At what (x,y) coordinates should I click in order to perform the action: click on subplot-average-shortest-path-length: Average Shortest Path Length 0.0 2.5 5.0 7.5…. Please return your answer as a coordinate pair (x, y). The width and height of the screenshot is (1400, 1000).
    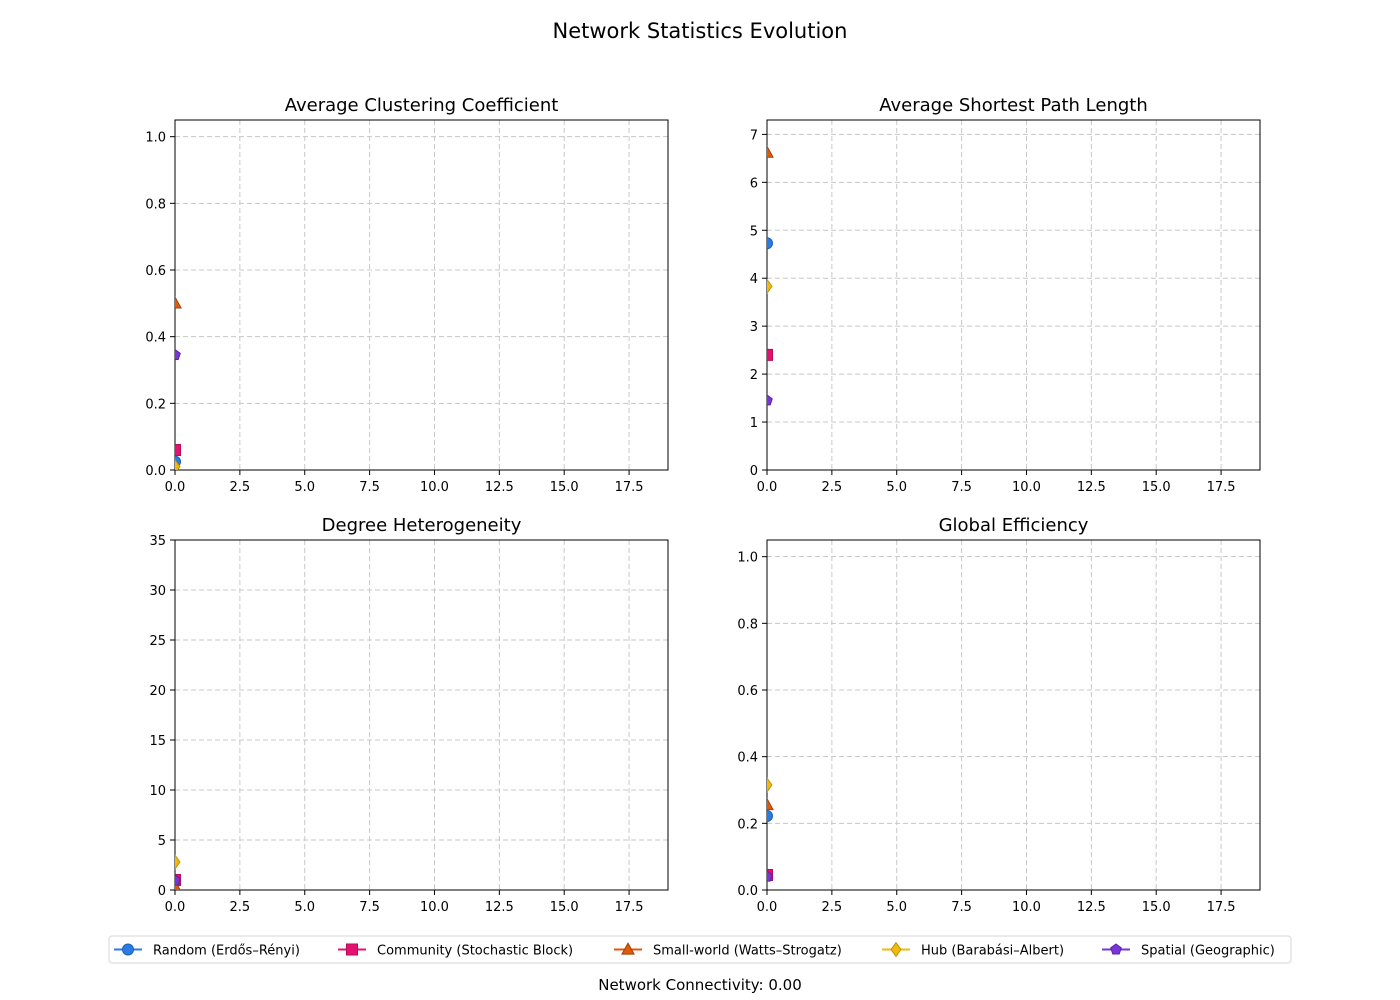
    Looking at the image, I should click on (1005, 295).